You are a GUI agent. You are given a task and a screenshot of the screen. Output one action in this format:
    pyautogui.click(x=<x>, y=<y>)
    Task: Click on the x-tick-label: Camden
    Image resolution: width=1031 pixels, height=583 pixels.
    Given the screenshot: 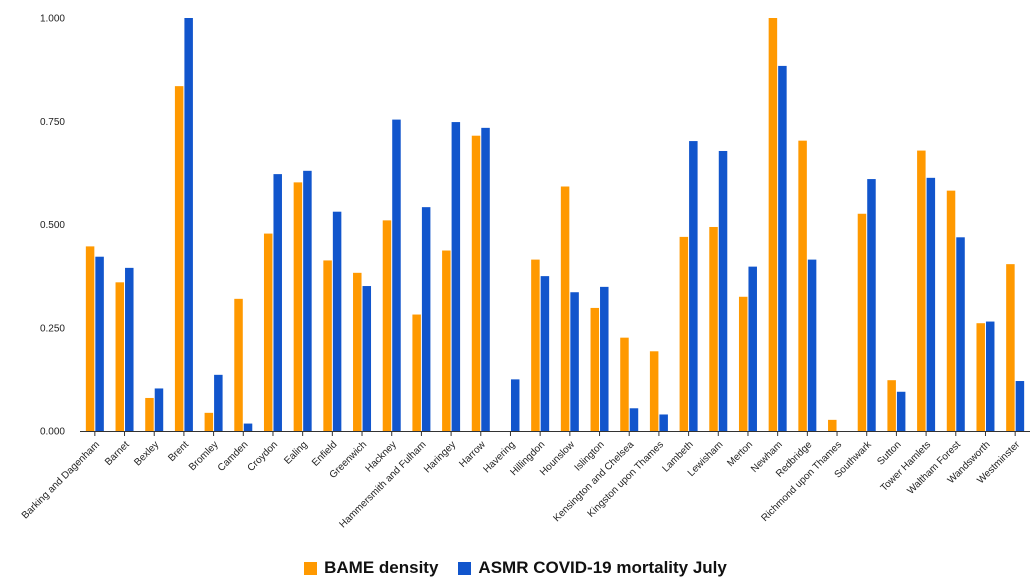 What is the action you would take?
    pyautogui.click(x=233, y=456)
    